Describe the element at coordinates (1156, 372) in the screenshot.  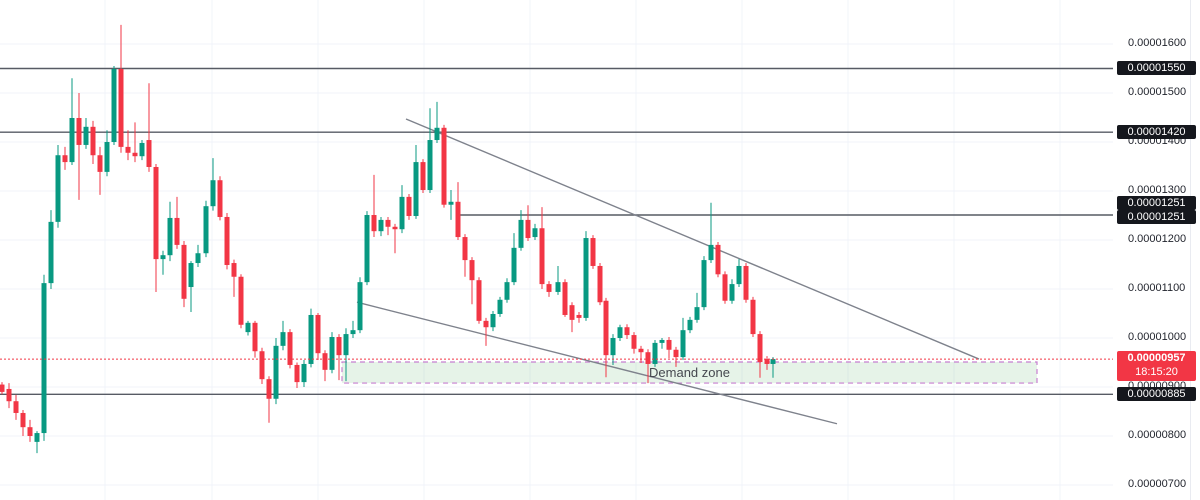
I see `last-price-time: 18:15:20` at that location.